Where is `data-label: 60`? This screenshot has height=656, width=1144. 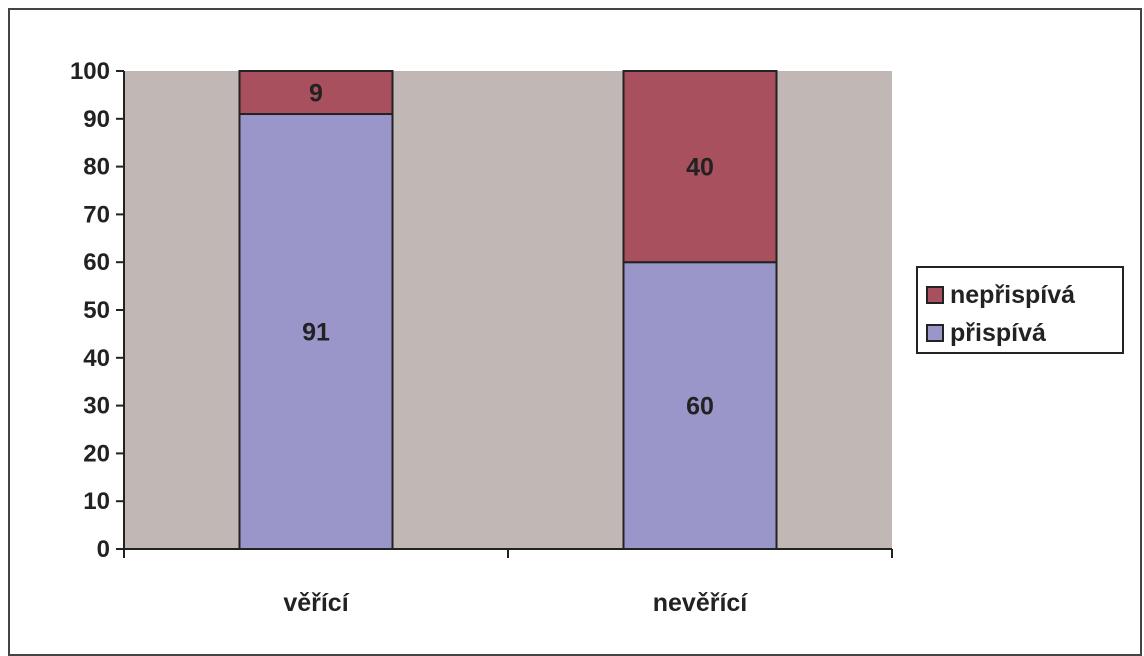 data-label: 60 is located at coordinates (700, 407).